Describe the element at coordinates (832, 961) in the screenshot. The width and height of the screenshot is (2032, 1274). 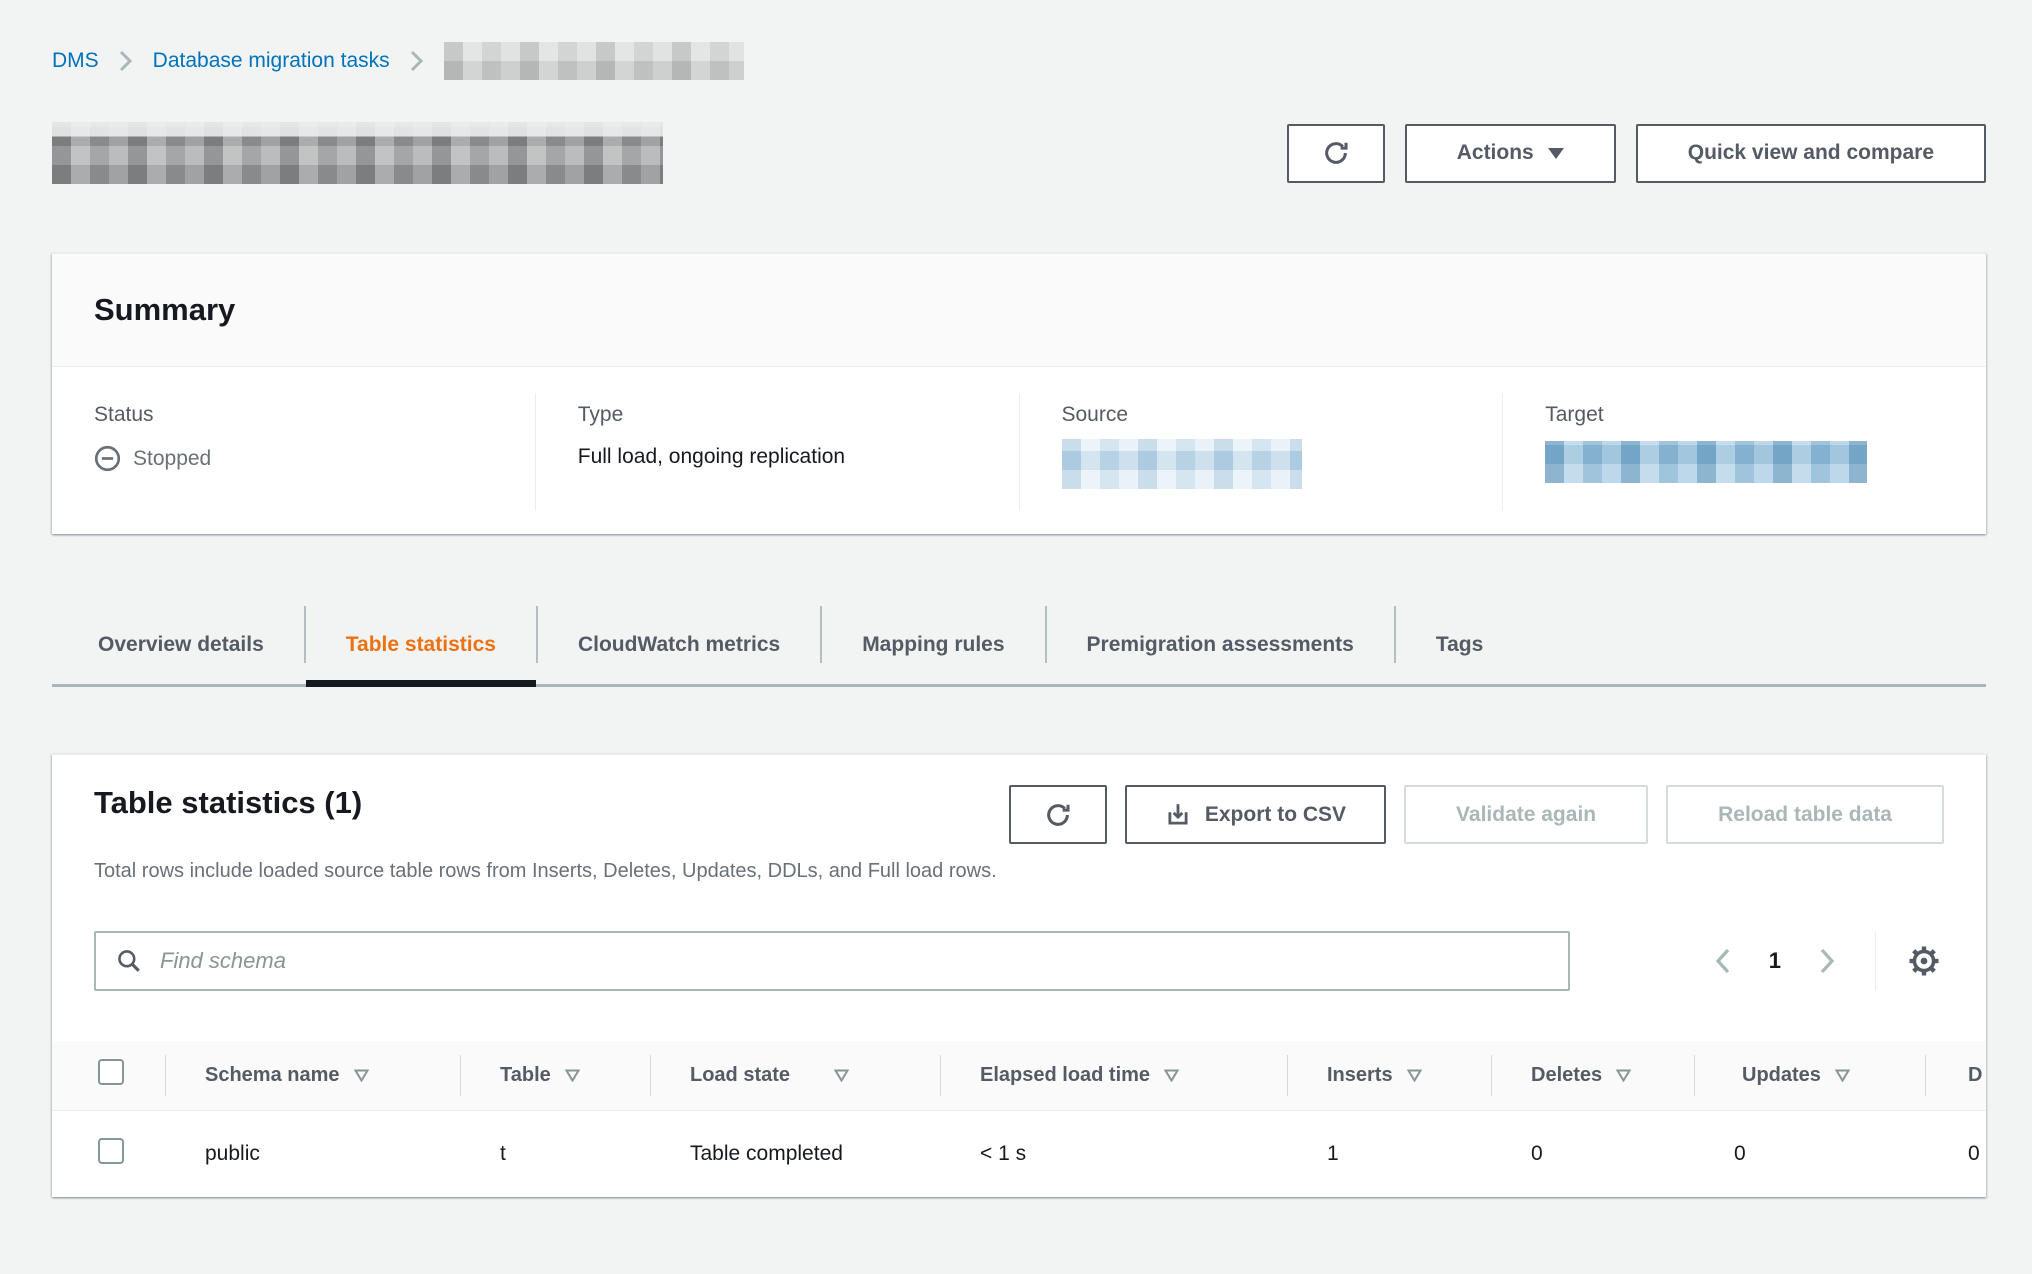
I see `find-schema-input` at that location.